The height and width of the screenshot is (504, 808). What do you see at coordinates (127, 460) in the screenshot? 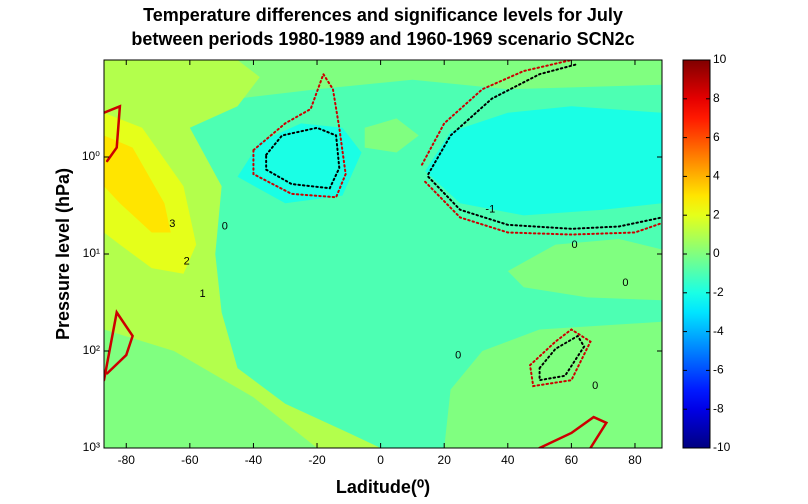
I see `x-tick-label: -80` at bounding box center [127, 460].